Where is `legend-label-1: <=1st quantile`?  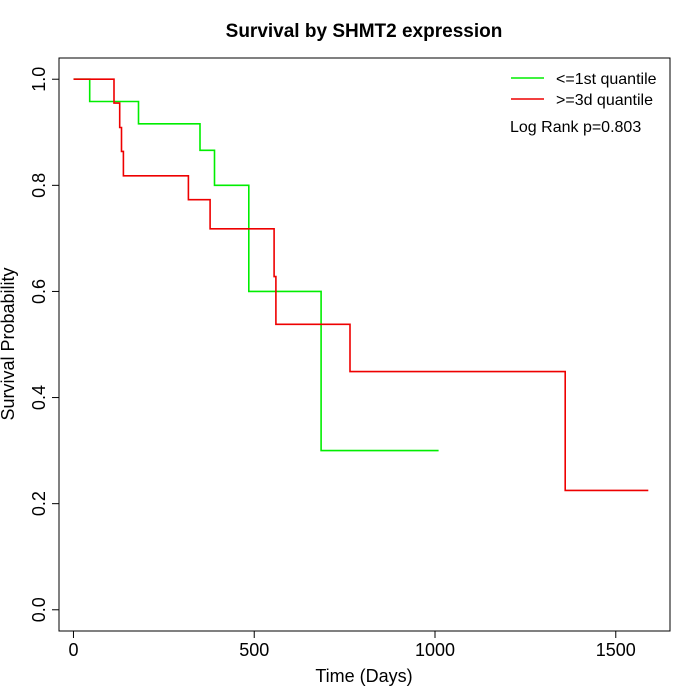
legend-label-1: <=1st quantile is located at coordinates (606, 79).